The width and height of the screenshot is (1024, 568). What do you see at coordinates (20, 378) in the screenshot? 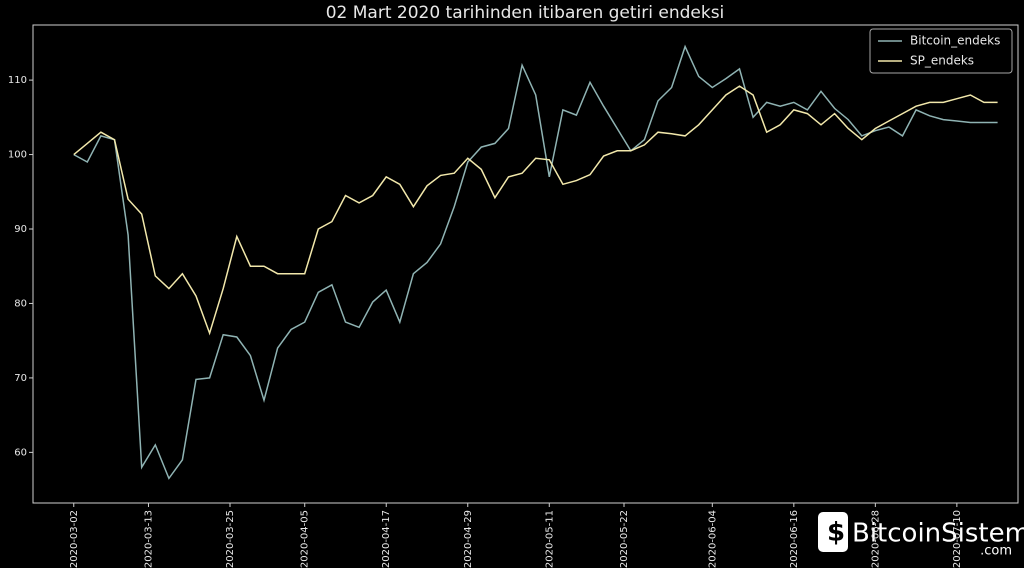
I see `y-tick-label: 70` at bounding box center [20, 378].